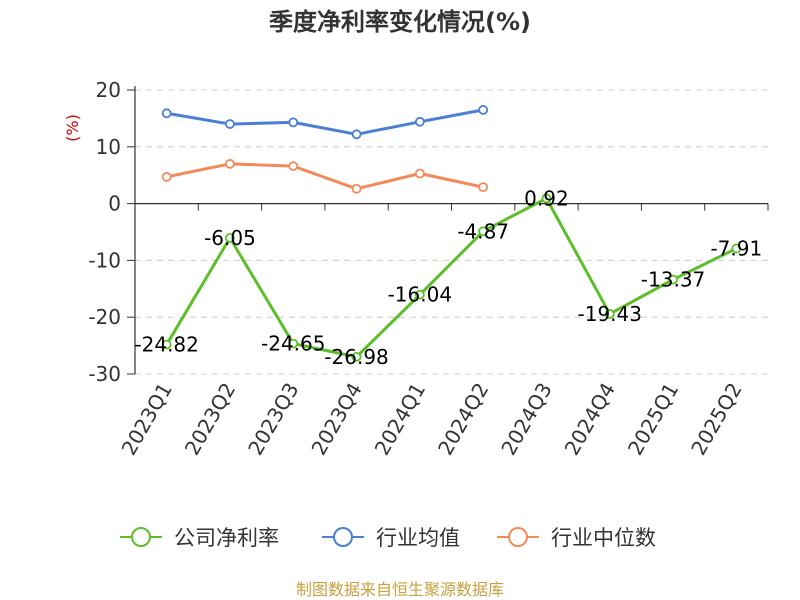  I want to click on data-label: -13.37, so click(673, 280).